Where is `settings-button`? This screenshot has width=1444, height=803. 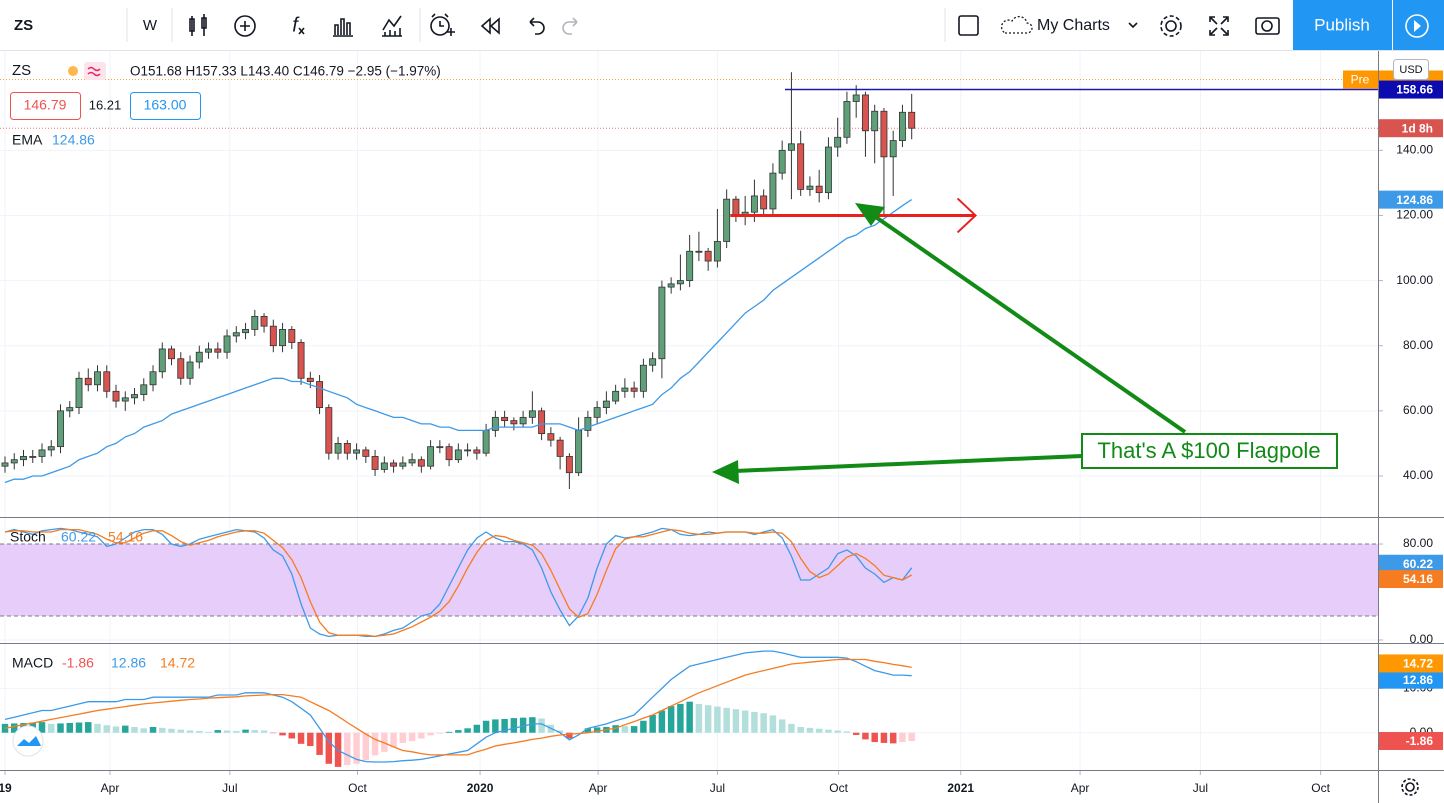
settings-button is located at coordinates (1171, 26).